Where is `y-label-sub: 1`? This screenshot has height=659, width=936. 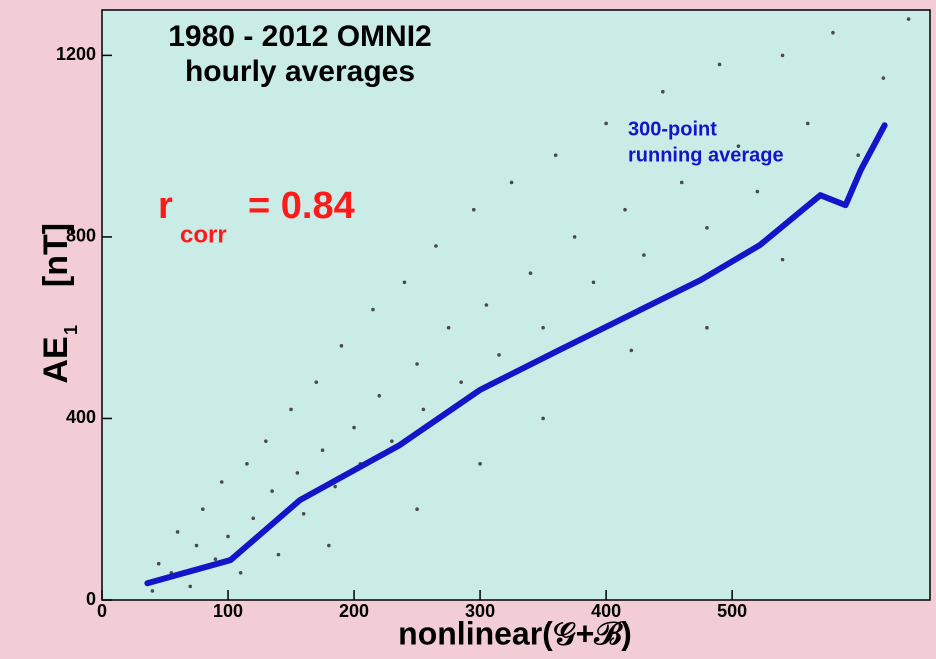
y-label-sub: 1 is located at coordinates (71, 330).